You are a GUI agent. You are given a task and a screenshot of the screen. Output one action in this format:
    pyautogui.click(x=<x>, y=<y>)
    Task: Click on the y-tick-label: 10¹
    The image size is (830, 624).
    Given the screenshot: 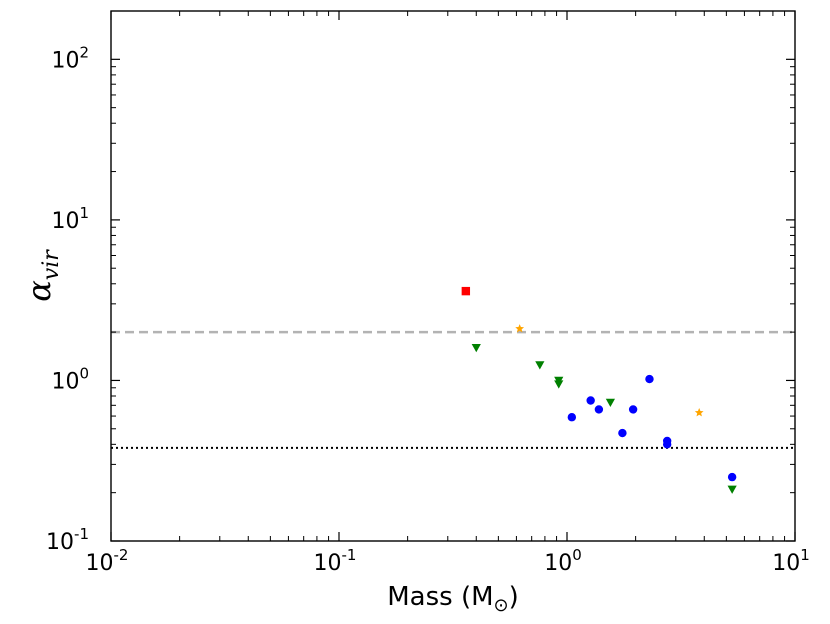 What is the action you would take?
    pyautogui.click(x=70, y=219)
    